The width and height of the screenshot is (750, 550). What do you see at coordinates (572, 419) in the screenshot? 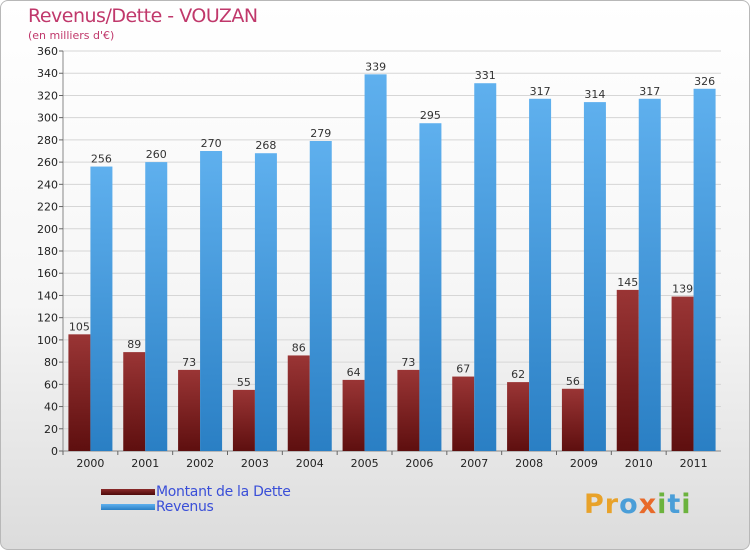
I see `bar-dette-2009` at bounding box center [572, 419].